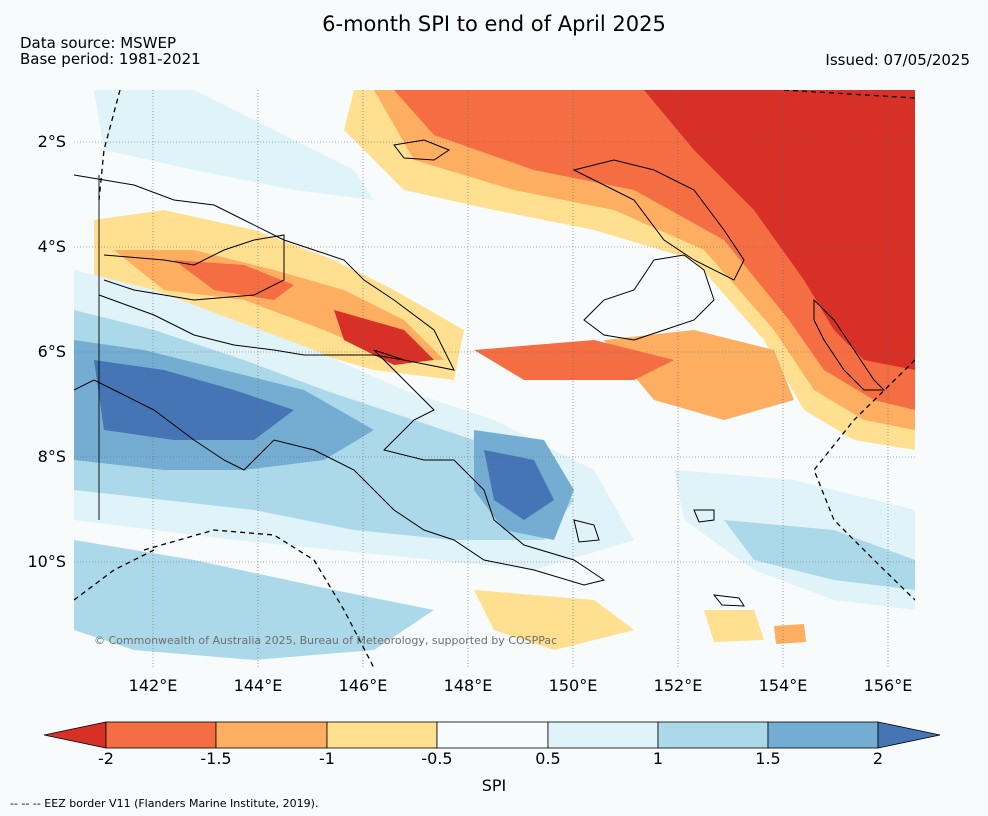 This screenshot has width=988, height=816. Describe the element at coordinates (897, 60) in the screenshot. I see `issued-date: Issued: 07/05/2025` at that location.